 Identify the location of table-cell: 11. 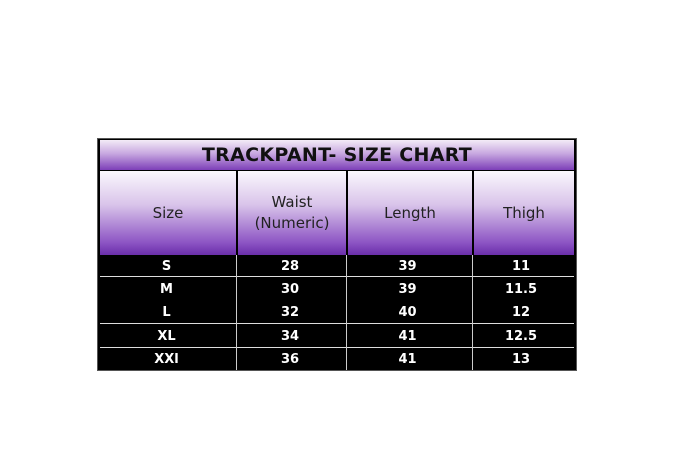
(521, 266).